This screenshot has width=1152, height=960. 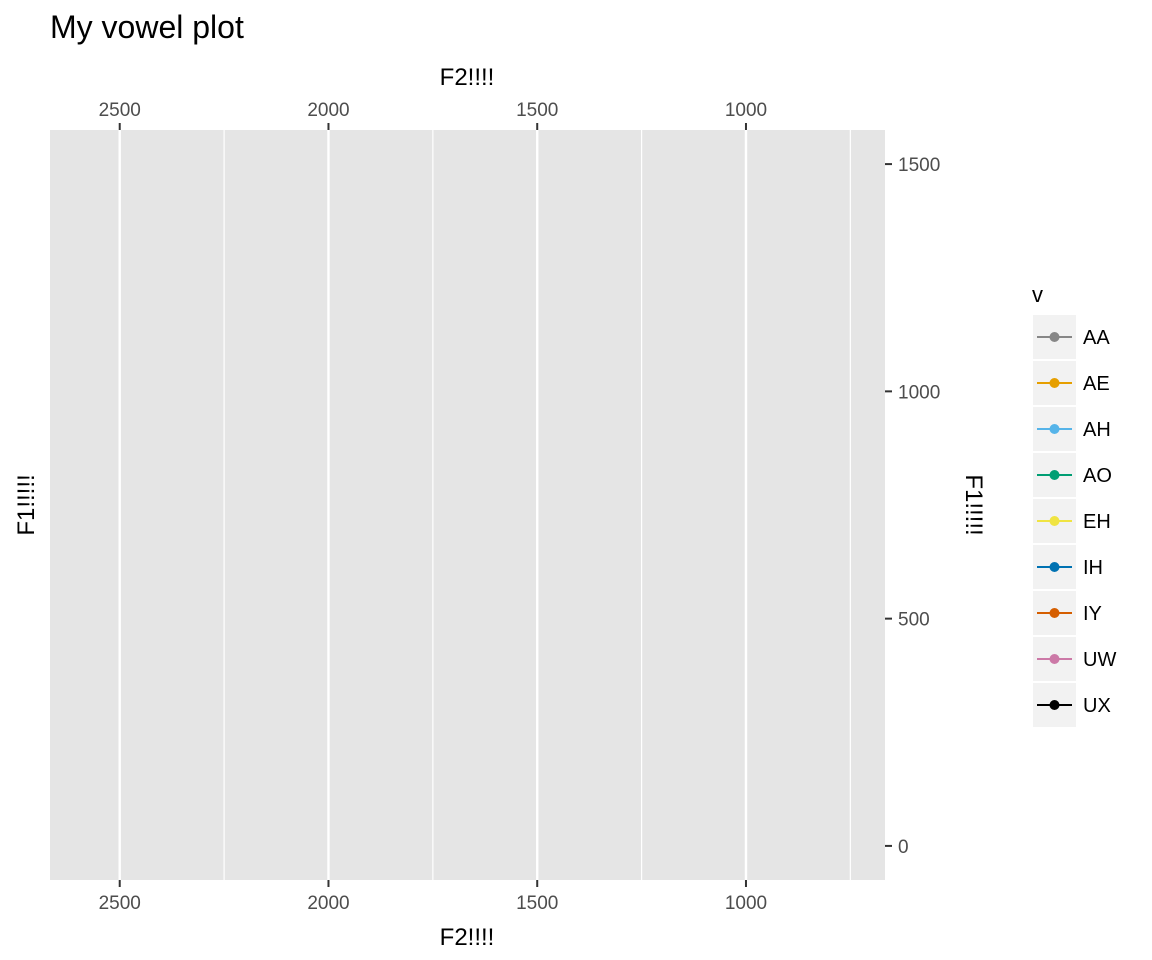 What do you see at coordinates (1093, 568) in the screenshot?
I see `legend-label-ih: IH` at bounding box center [1093, 568].